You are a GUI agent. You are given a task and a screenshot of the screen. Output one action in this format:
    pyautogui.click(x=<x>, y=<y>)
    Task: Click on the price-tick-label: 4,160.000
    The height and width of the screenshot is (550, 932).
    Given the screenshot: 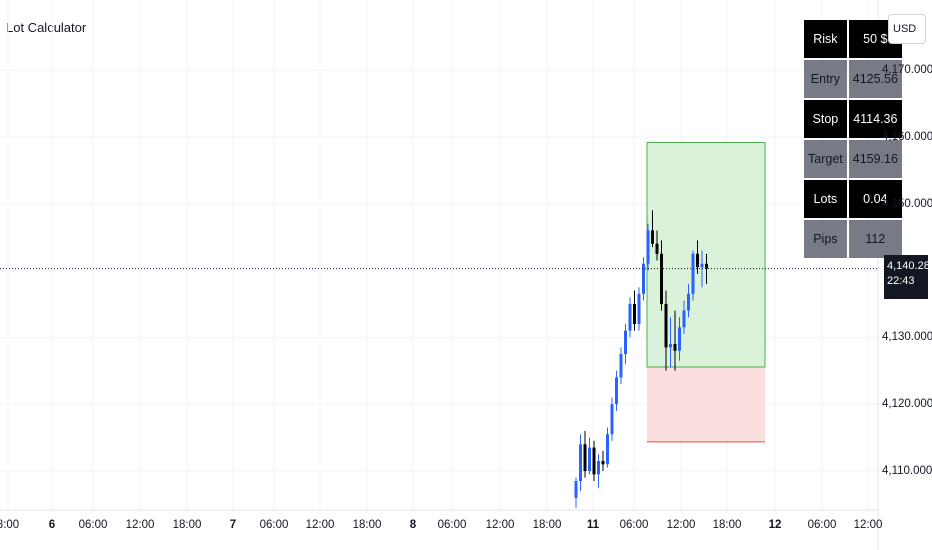 What is the action you would take?
    pyautogui.click(x=907, y=136)
    